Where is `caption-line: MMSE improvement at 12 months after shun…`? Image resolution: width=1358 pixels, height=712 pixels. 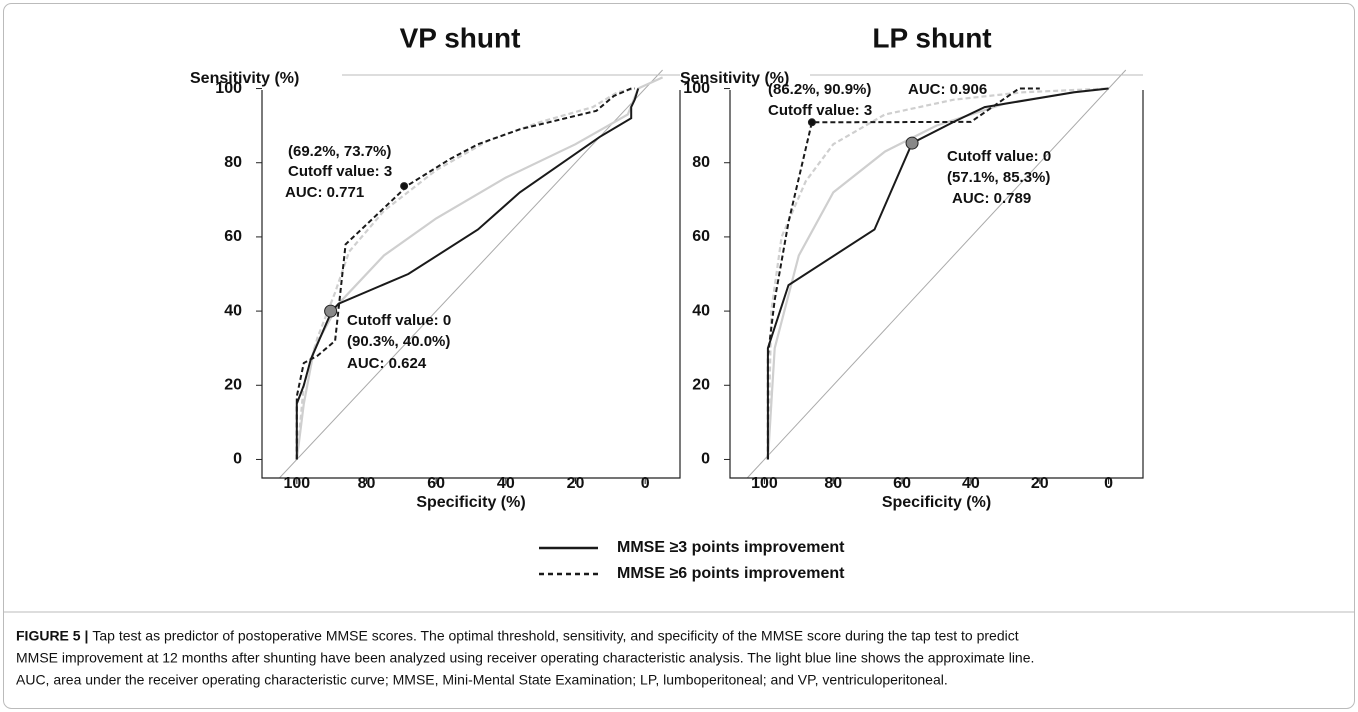 caption-line: MMSE improvement at 12 months after shun… is located at coordinates (525, 658).